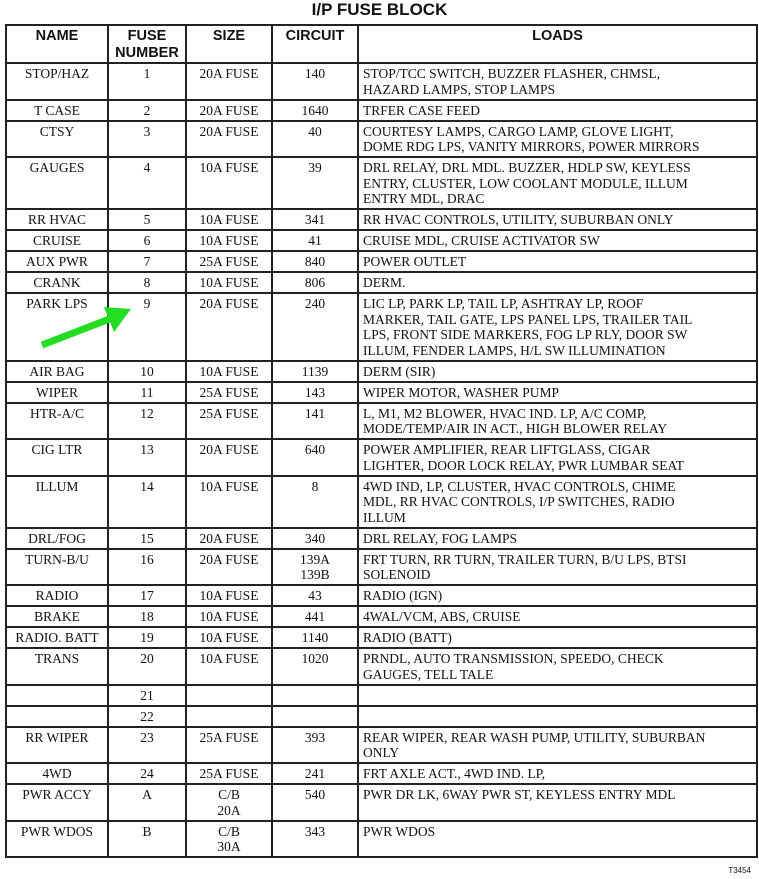 This screenshot has width=759, height=879. What do you see at coordinates (147, 420) in the screenshot?
I see `fuse-number-cell: 12` at bounding box center [147, 420].